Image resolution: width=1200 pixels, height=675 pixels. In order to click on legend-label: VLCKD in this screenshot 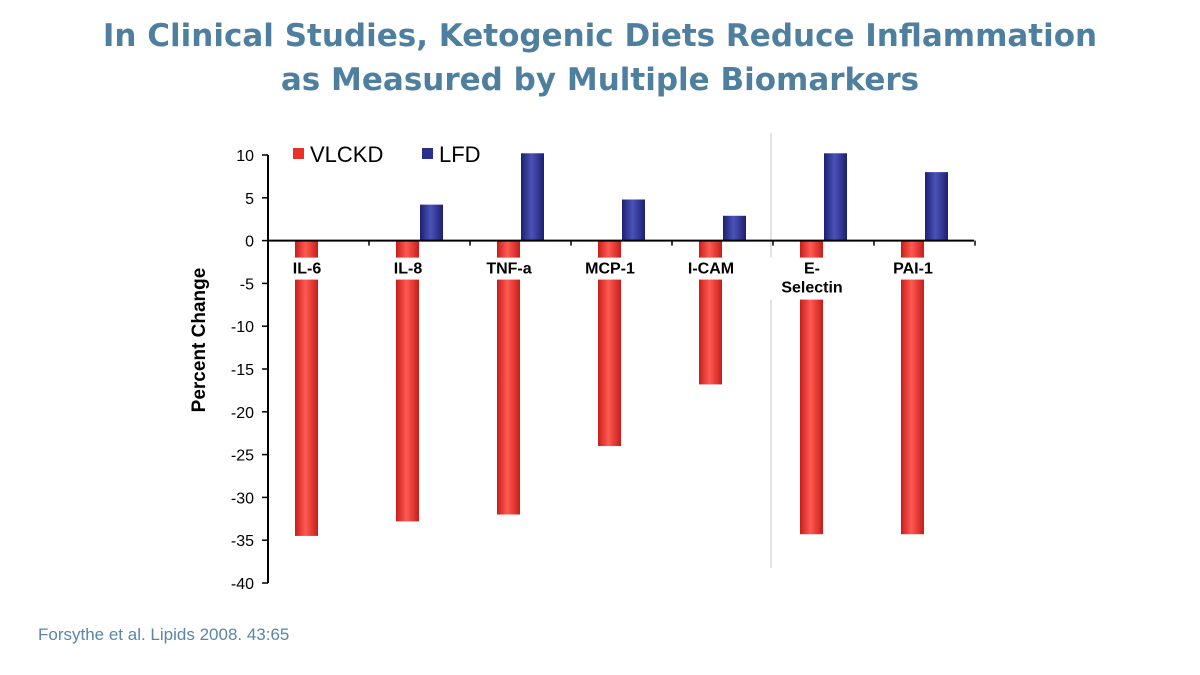, I will do `click(346, 154)`.